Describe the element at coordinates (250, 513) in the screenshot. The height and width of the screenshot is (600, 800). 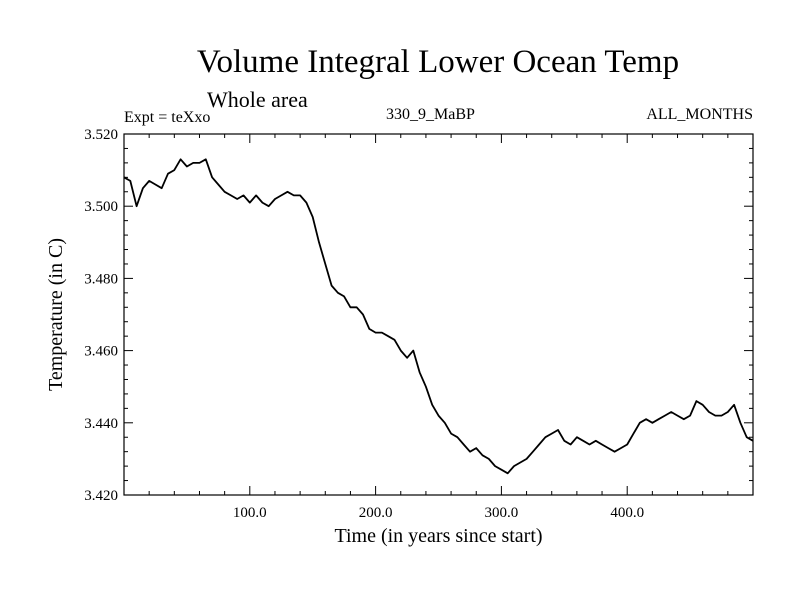
I see `x-tick-label: 100.0` at that location.